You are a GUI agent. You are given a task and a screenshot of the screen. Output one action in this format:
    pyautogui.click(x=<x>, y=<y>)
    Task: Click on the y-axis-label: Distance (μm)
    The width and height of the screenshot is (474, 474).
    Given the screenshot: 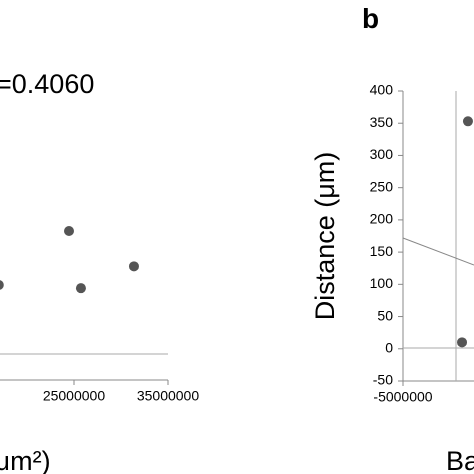 What is the action you would take?
    pyautogui.click(x=325, y=236)
    